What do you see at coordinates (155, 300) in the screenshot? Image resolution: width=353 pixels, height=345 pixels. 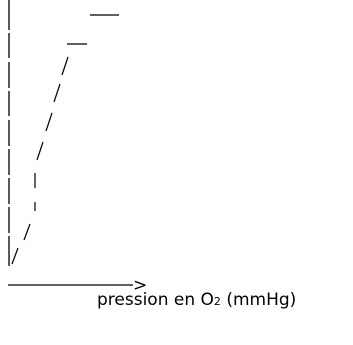 I see `x-axis-label-main: pression en O` at bounding box center [155, 300].